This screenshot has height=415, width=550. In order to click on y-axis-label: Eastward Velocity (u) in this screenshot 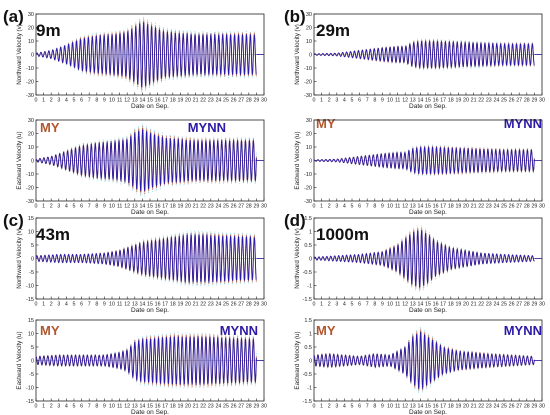, I will do `click(19, 160)`.